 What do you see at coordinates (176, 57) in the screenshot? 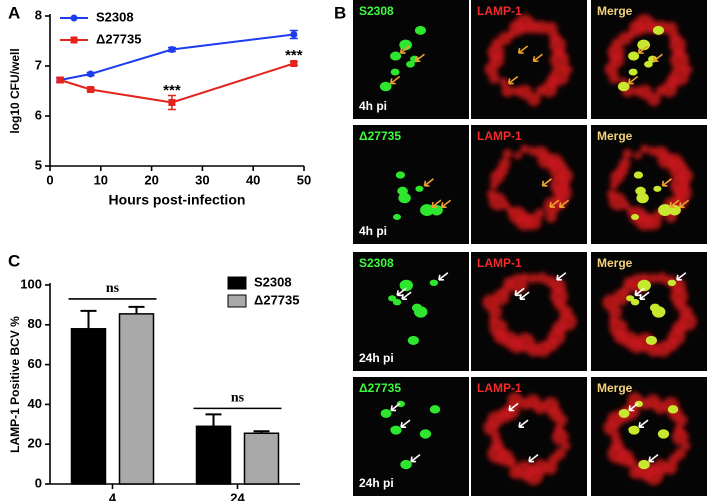
I see `series-line` at bounding box center [176, 57].